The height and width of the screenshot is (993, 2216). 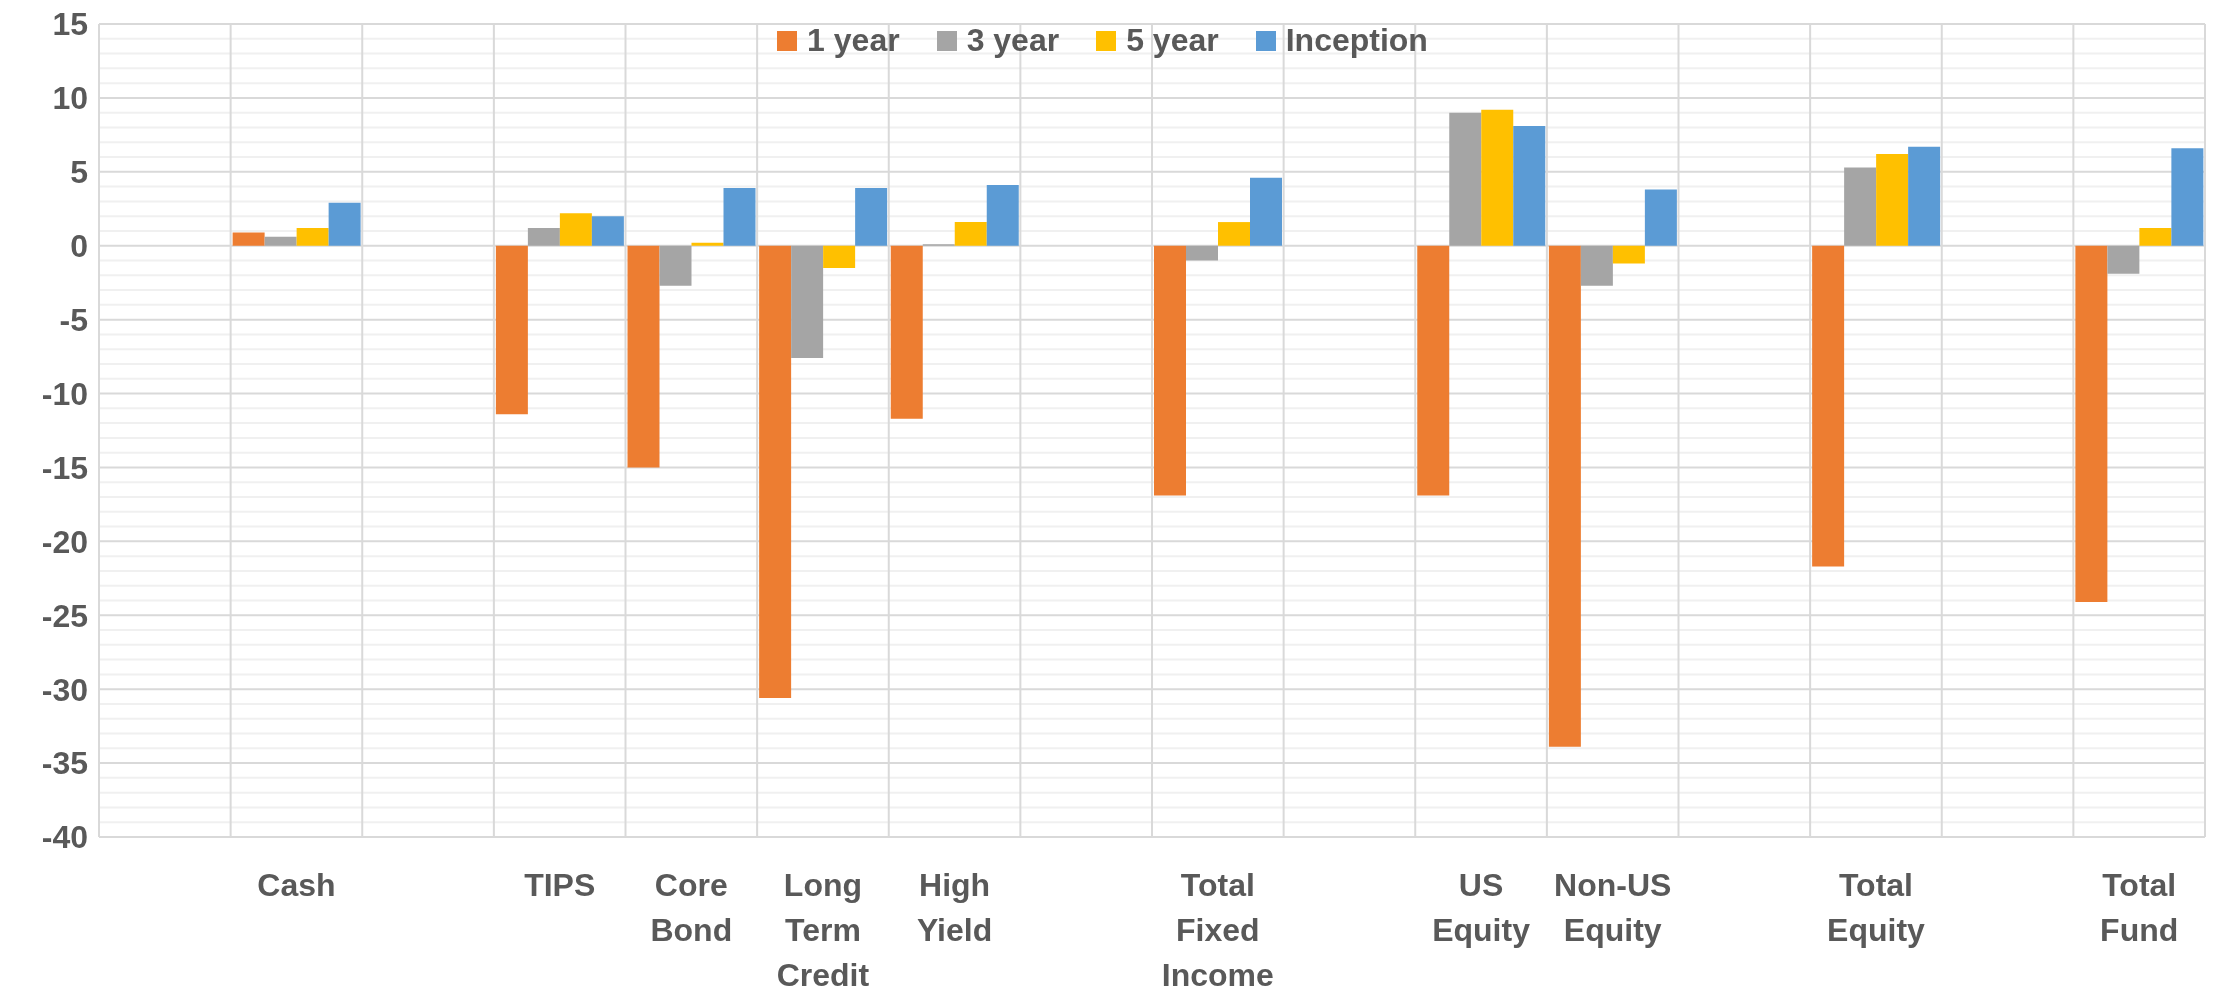 What do you see at coordinates (64, 615) in the screenshot?
I see `y-tick-label: -25` at bounding box center [64, 615].